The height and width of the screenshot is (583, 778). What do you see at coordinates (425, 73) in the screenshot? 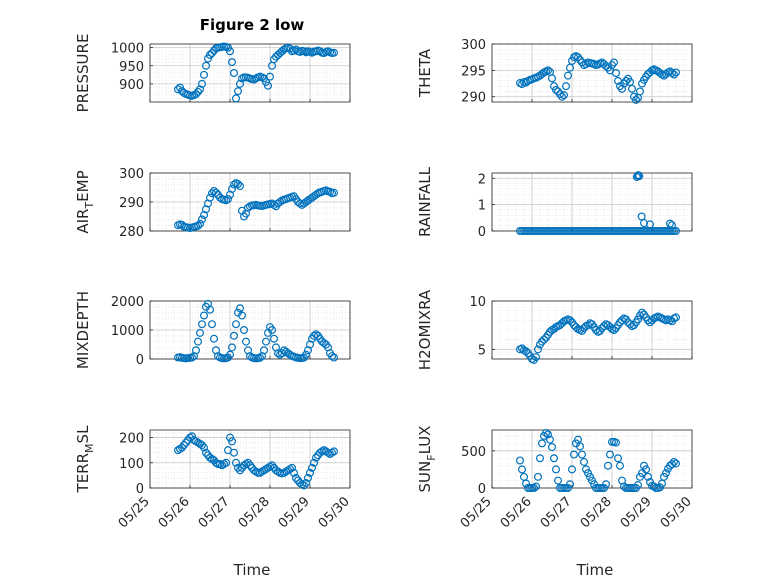
I see `y-axis-label: THETA` at bounding box center [425, 73].